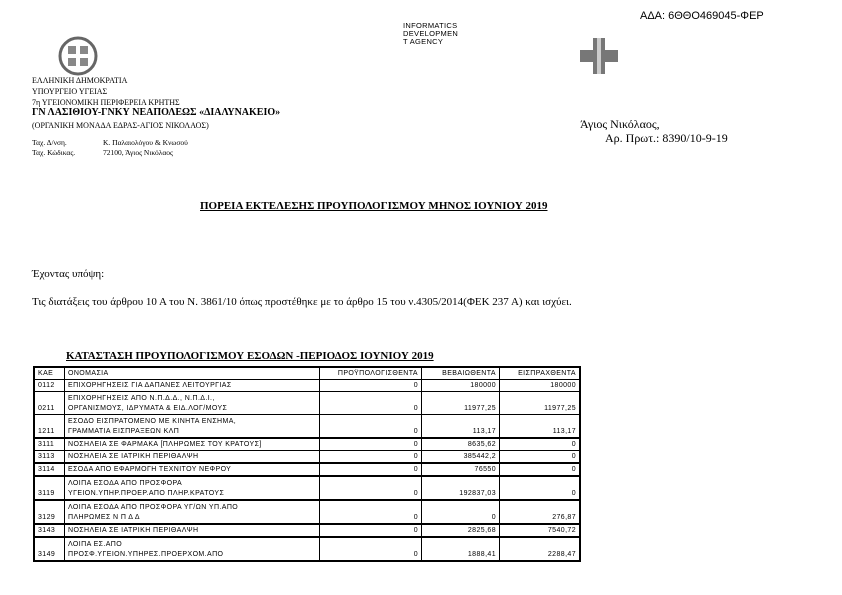  I want to click on kae-cell: 3113, so click(49, 457).